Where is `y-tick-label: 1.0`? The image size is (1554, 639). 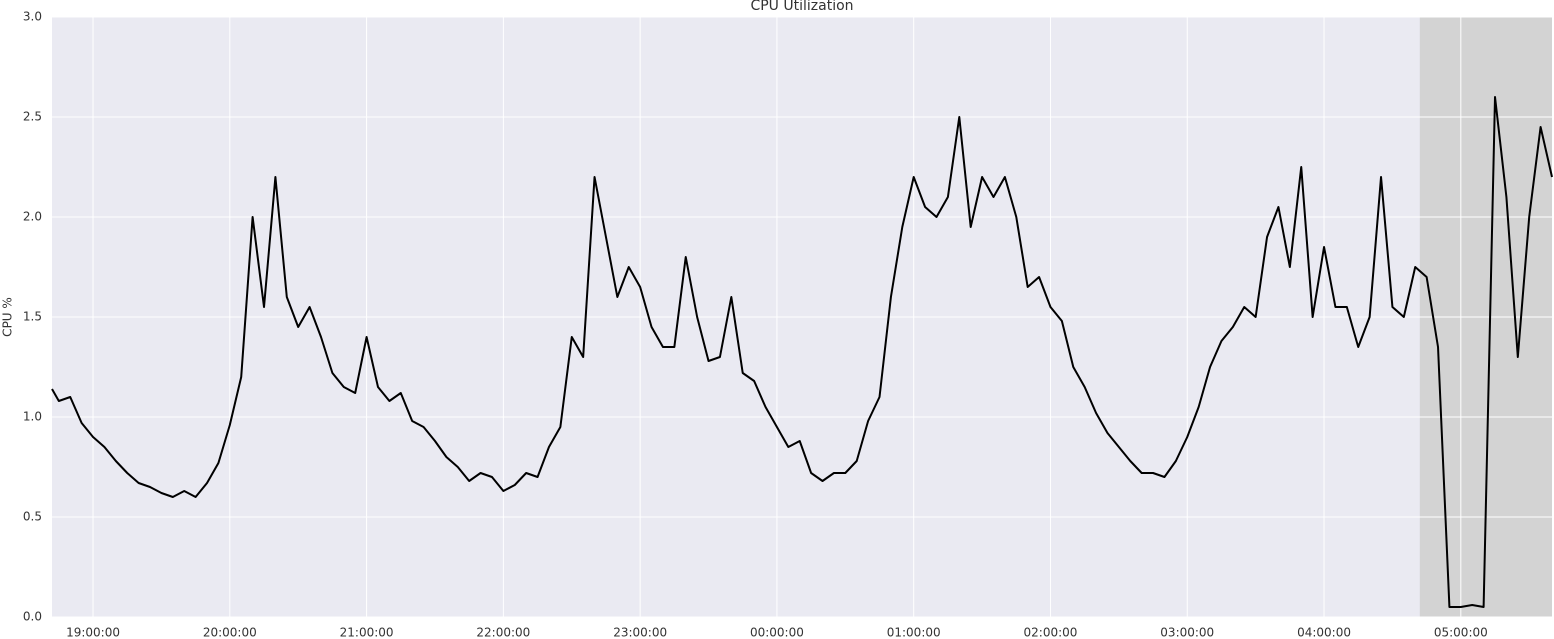 y-tick-label: 1.0 is located at coordinates (32, 417).